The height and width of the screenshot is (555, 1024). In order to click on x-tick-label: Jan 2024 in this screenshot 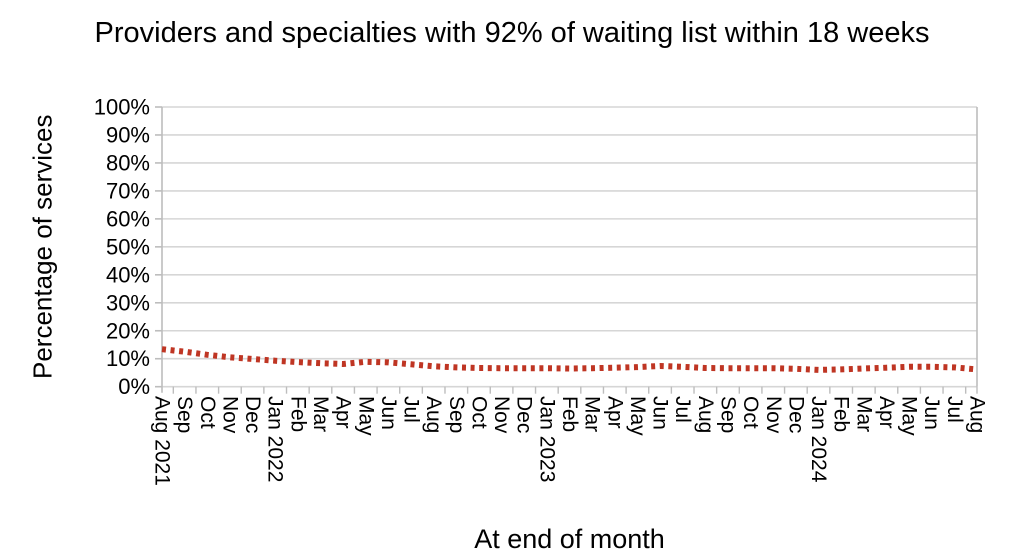, I will do `click(818, 439)`.